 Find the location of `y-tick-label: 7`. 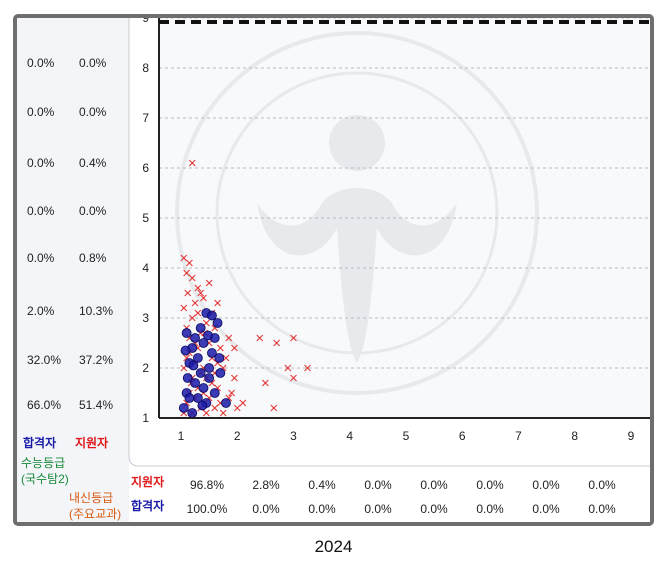

y-tick-label: 7 is located at coordinates (145, 118).